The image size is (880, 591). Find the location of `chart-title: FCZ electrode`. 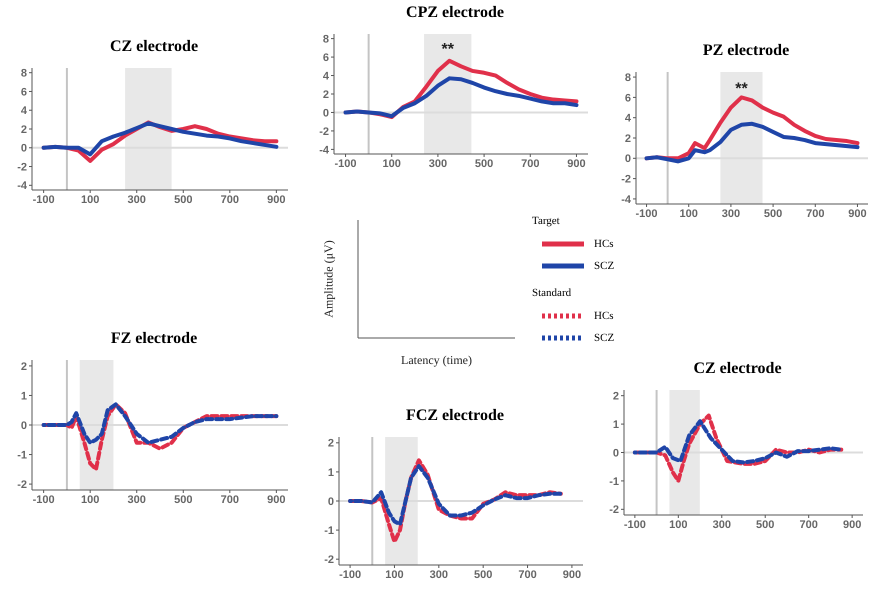

chart-title: FCZ electrode is located at coordinates (455, 416).